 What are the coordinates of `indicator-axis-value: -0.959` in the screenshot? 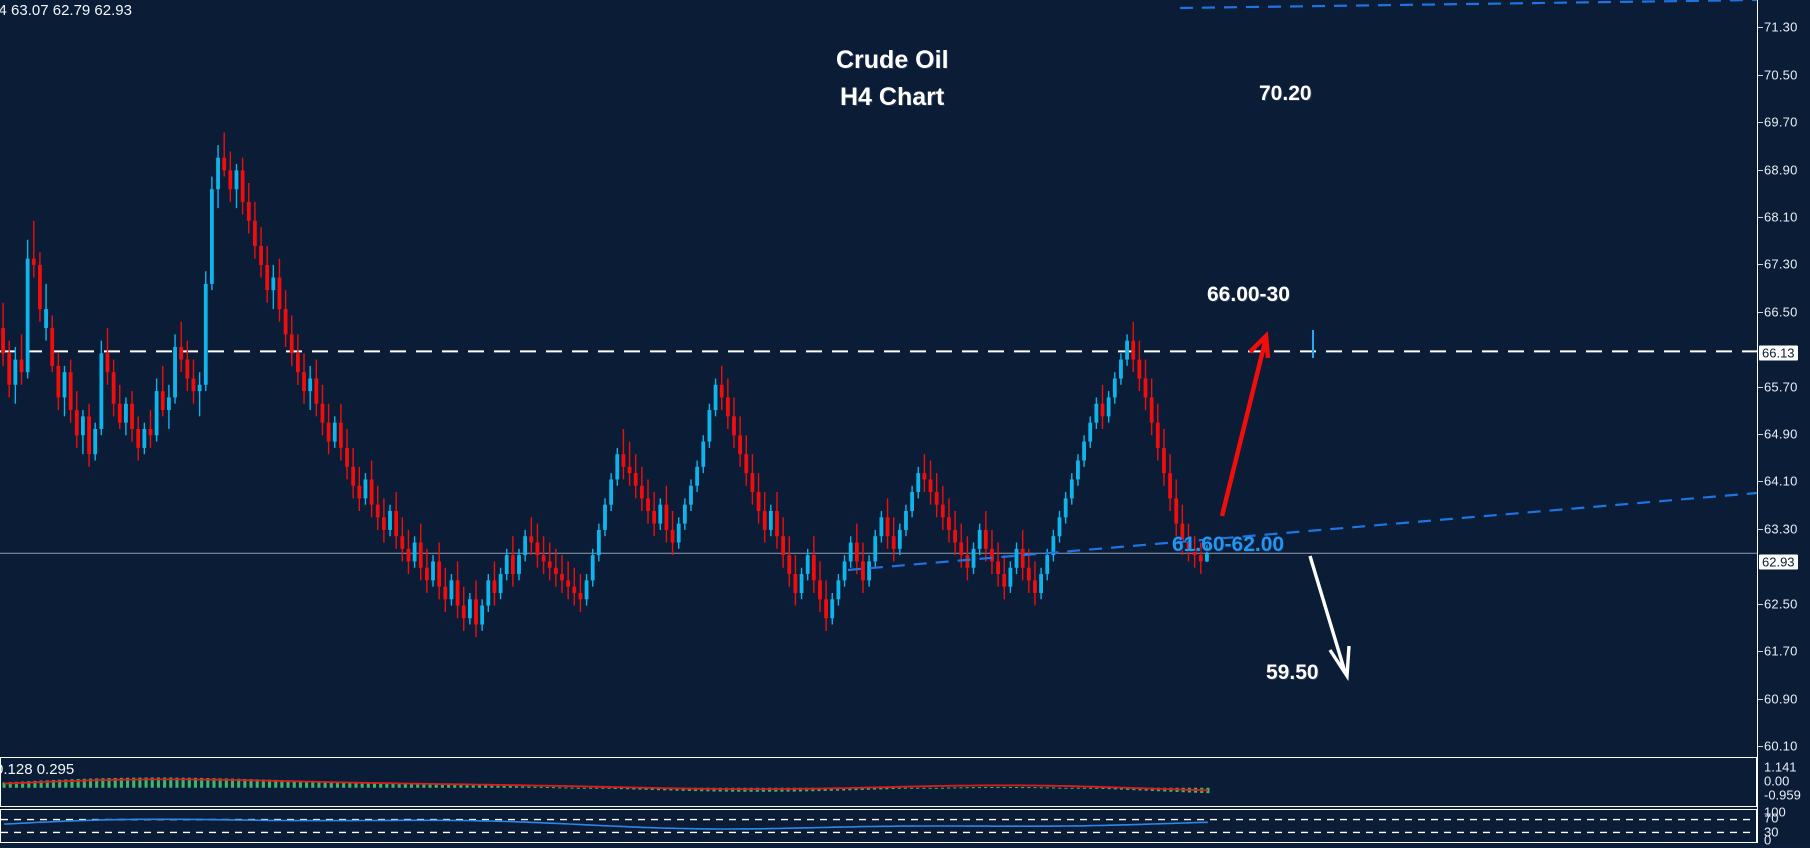 It's located at (1782, 795).